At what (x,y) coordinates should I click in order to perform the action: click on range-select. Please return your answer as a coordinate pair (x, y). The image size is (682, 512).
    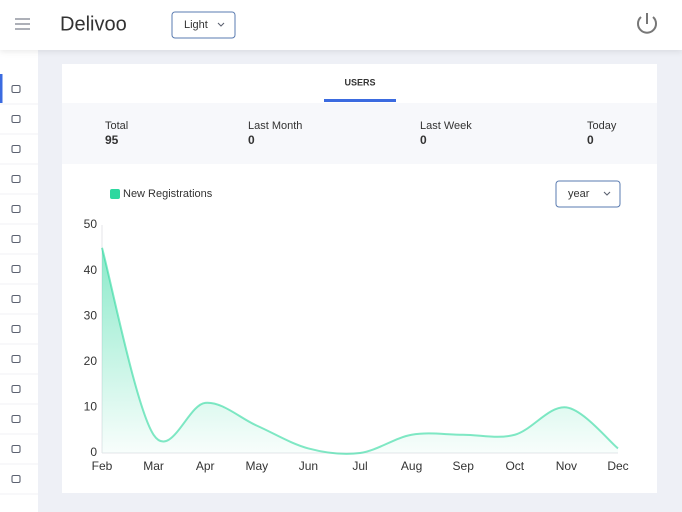
    Looking at the image, I should click on (588, 194).